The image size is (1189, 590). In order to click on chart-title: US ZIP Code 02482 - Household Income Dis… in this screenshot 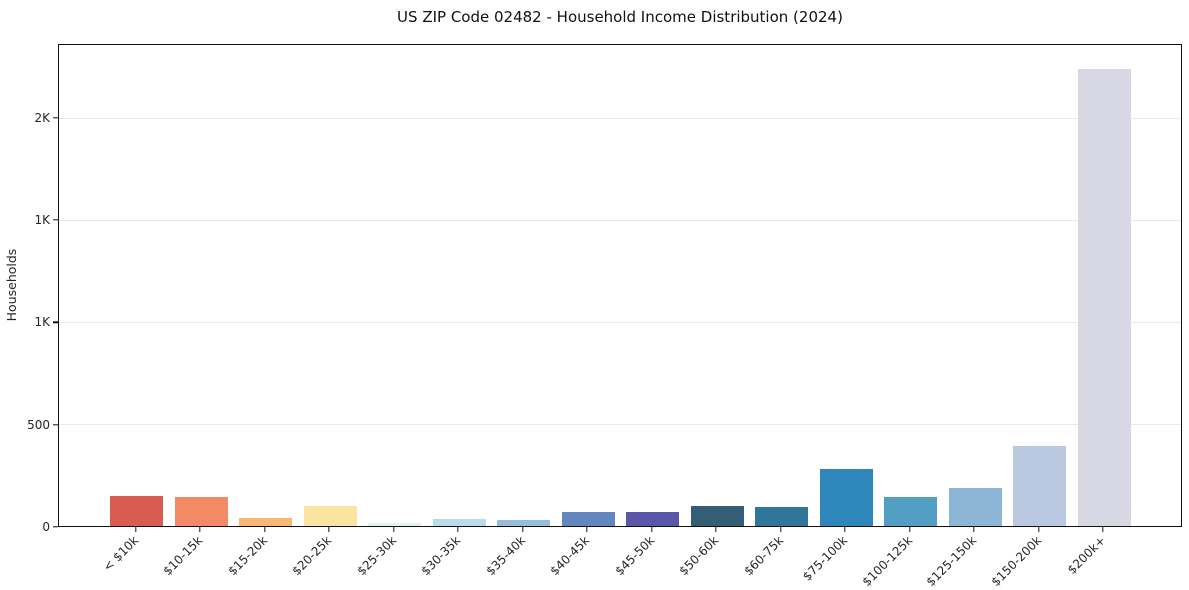, I will do `click(620, 17)`.